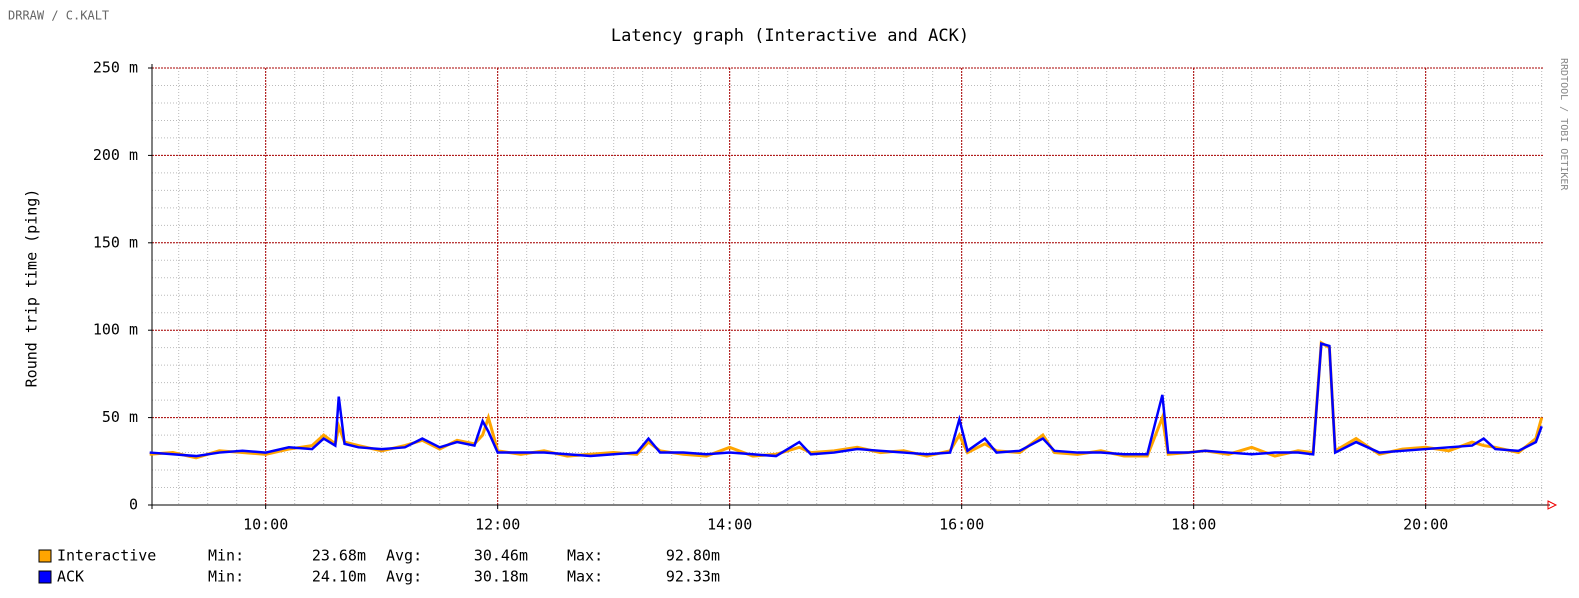 This screenshot has width=1579, height=598. I want to click on legend-stat-value: 23.68m, so click(339, 556).